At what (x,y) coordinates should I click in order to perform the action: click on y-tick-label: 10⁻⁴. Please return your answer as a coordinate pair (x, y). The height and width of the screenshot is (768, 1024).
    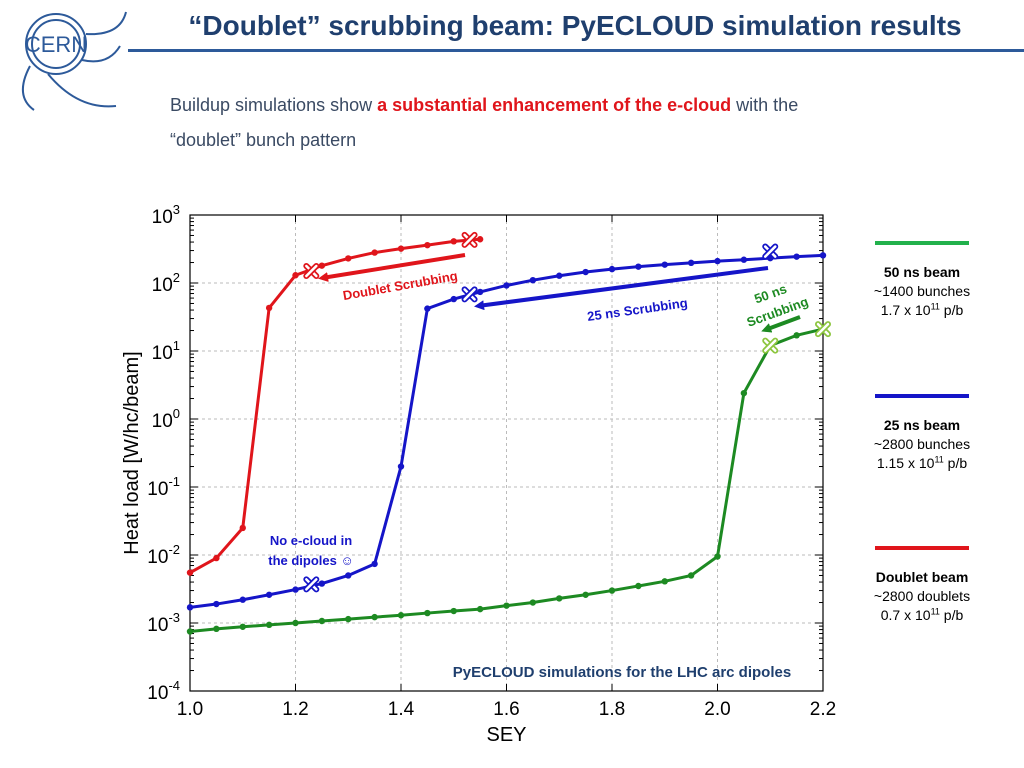
    Looking at the image, I should click on (163, 691).